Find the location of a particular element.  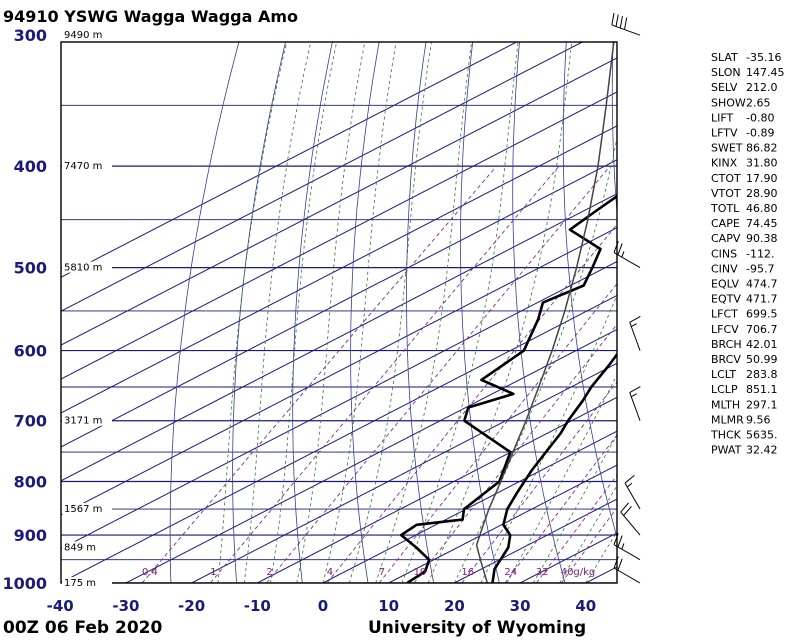

mixing-ratio-label: 24 is located at coordinates (510, 572).